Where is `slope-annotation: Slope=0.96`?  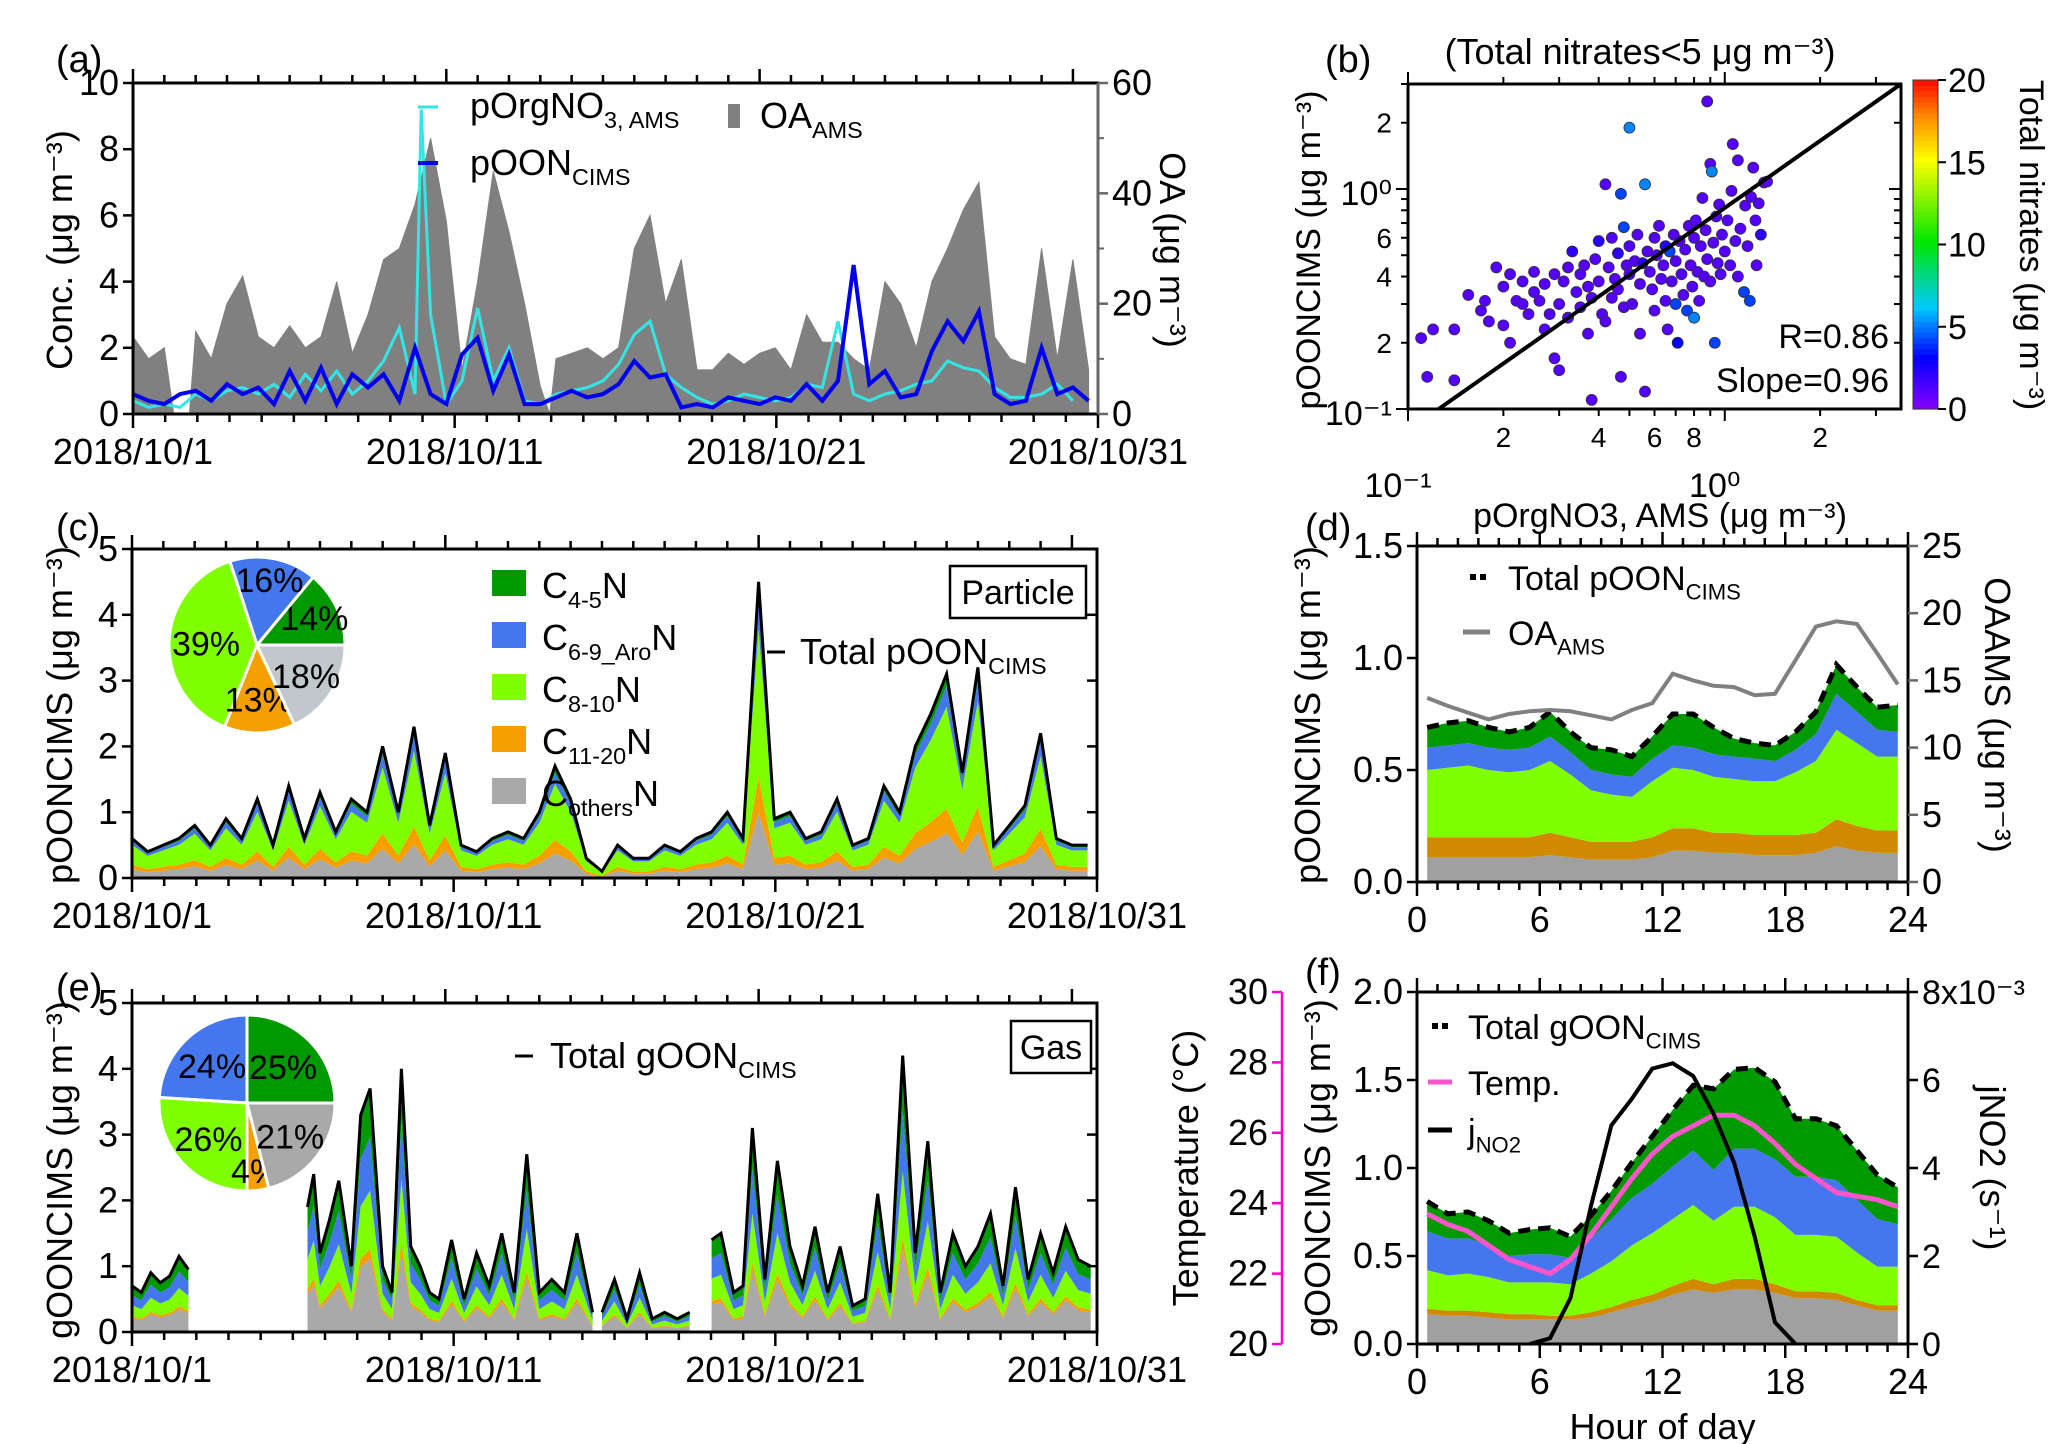
slope-annotation: Slope=0.96 is located at coordinates (1802, 381).